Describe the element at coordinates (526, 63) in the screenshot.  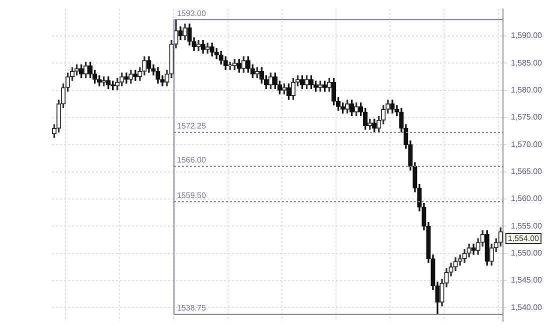
I see `y-tick-label: 1,585.00` at that location.